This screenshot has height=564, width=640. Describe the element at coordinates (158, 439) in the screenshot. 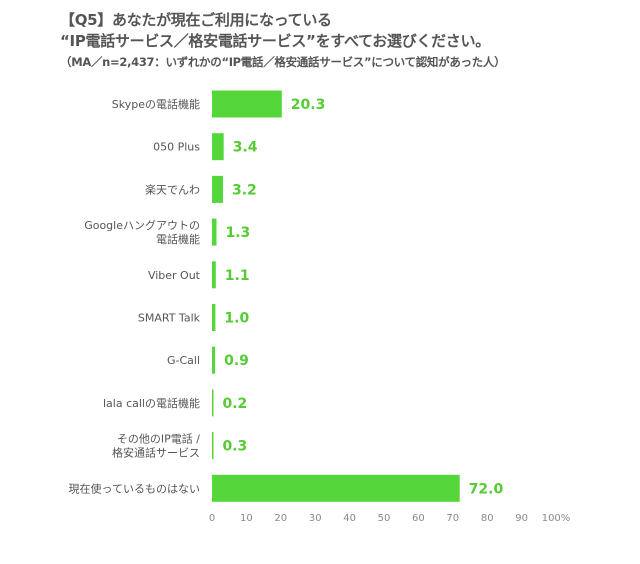

I see `category-label-8-line-0: その他のIP電話 /` at that location.